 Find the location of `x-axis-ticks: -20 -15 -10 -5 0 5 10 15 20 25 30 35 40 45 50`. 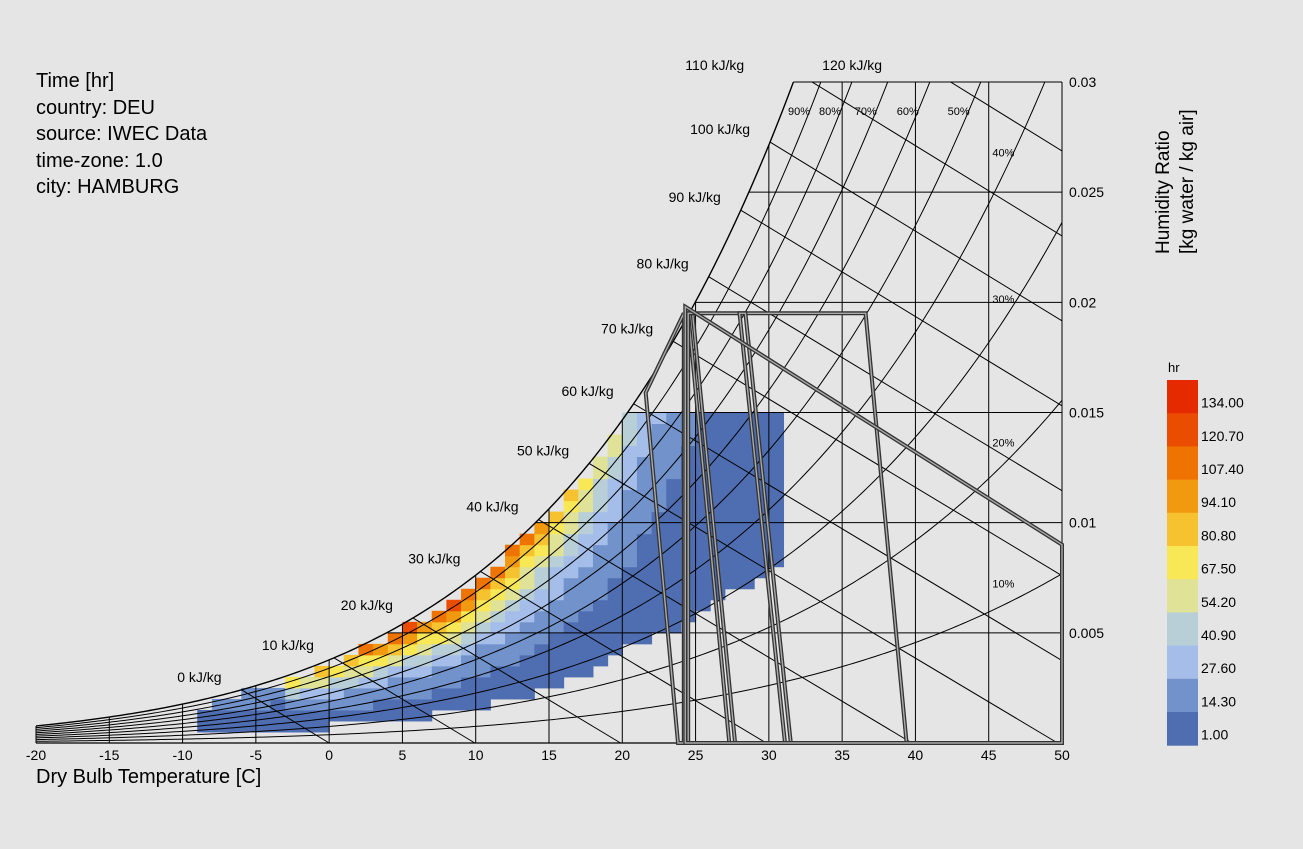

x-axis-ticks: -20 -15 -10 -5 0 5 10 15 20 25 30 35 40 45 50 is located at coordinates (548, 755).